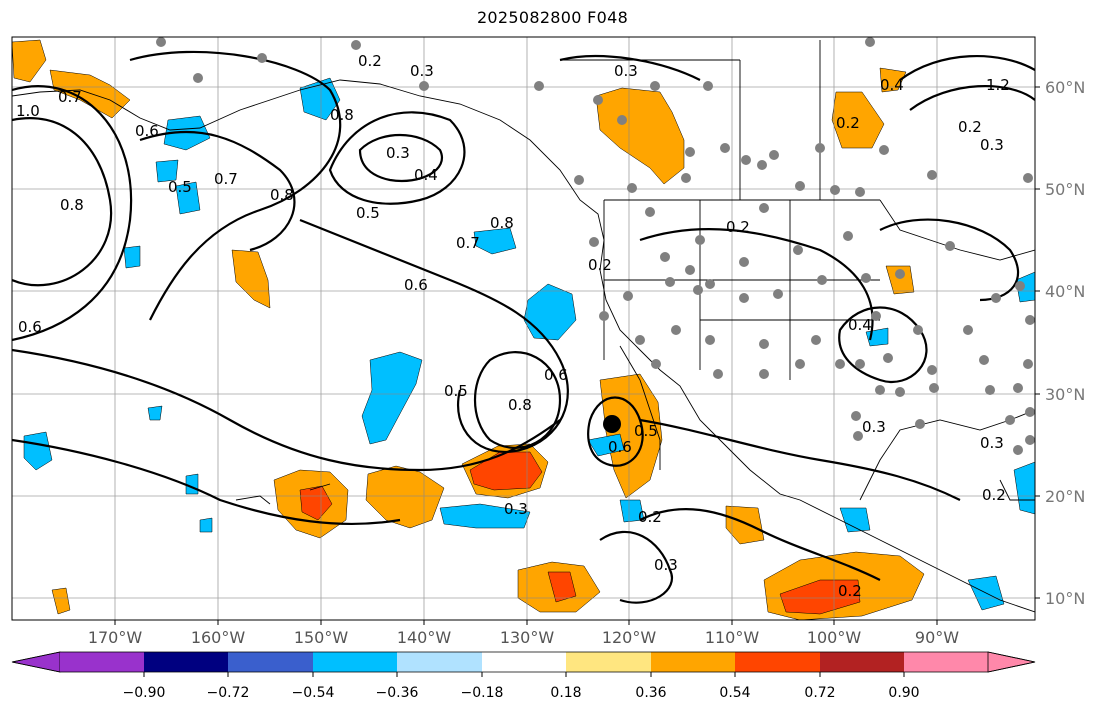 The image size is (1105, 712). What do you see at coordinates (482, 693) in the screenshot?
I see `colorbar-tick-label: −0.18` at bounding box center [482, 693].